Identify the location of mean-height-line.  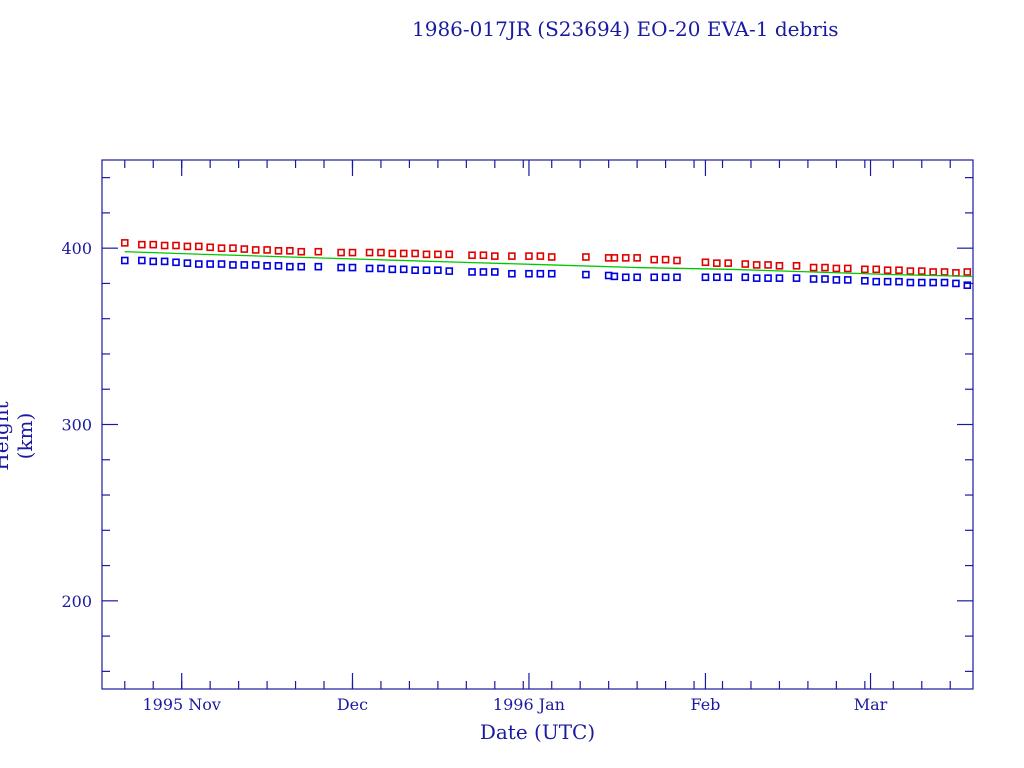
(549, 264).